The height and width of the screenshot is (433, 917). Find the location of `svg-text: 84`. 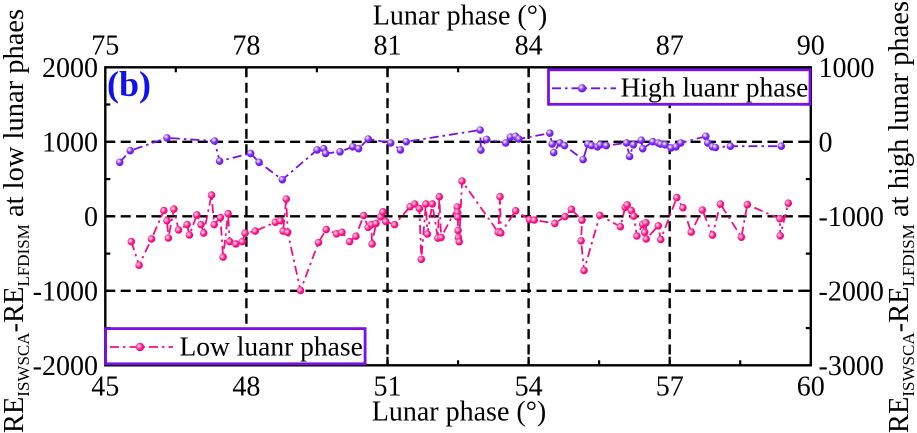

svg-text: 84 is located at coordinates (529, 46).